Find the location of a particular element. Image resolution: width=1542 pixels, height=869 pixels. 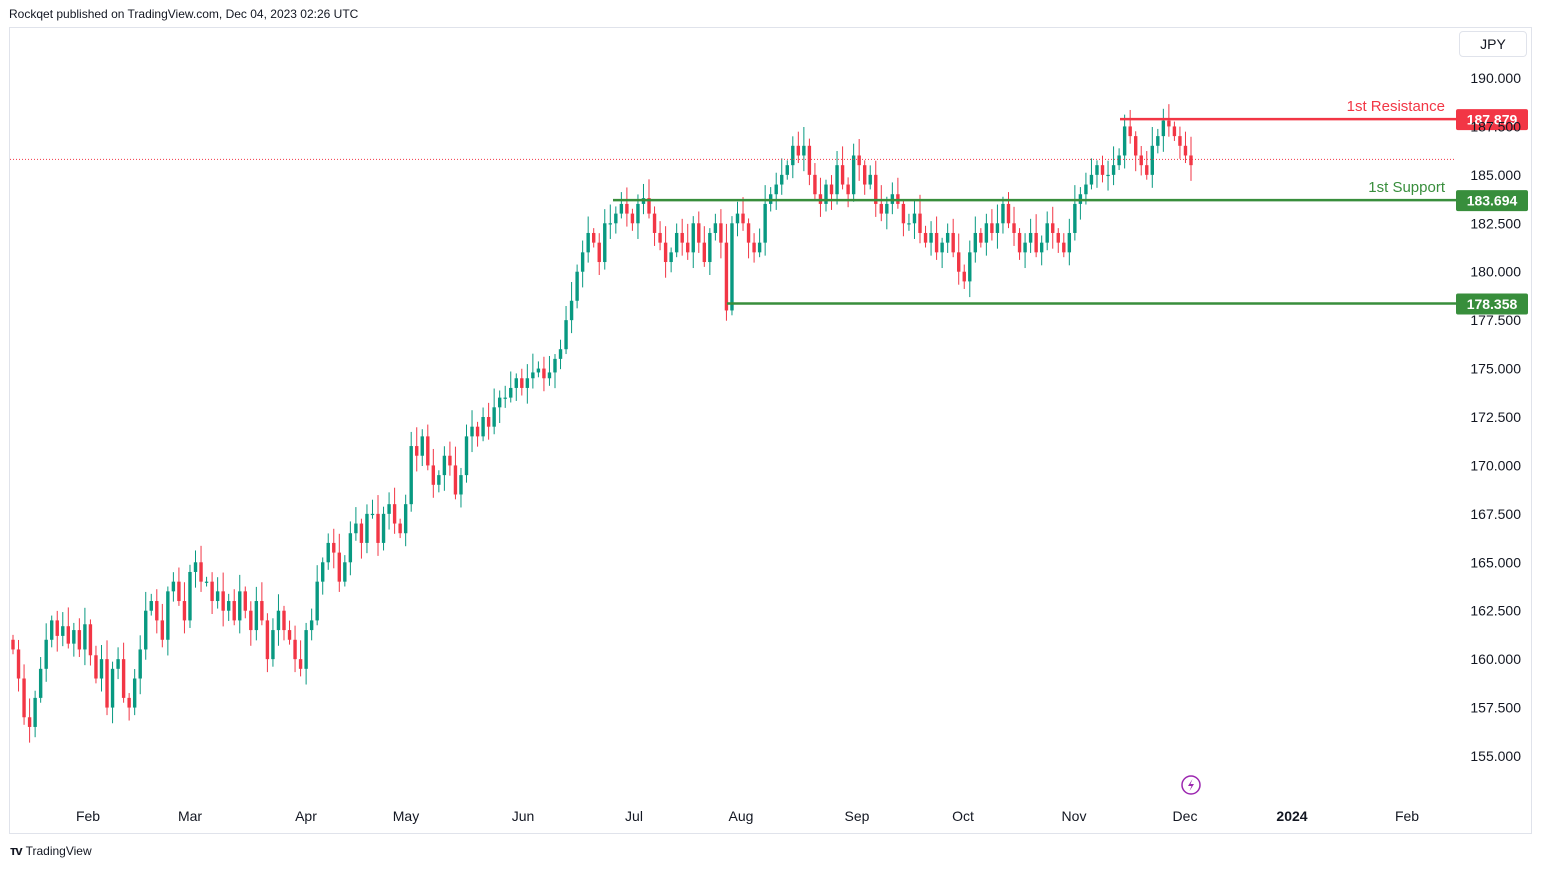

y-tick-label: 187.500 is located at coordinates (1495, 126).